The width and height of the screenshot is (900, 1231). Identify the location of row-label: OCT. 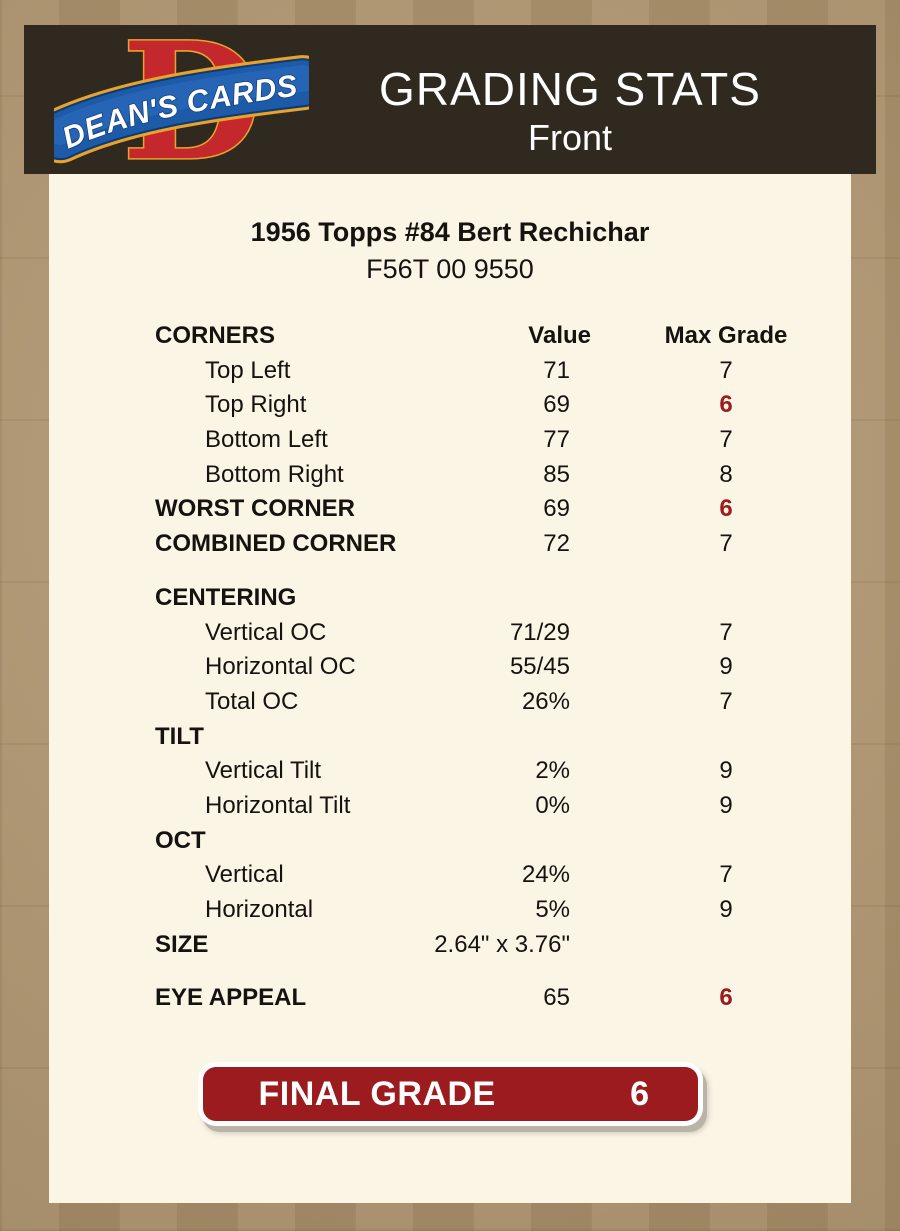
(180, 840).